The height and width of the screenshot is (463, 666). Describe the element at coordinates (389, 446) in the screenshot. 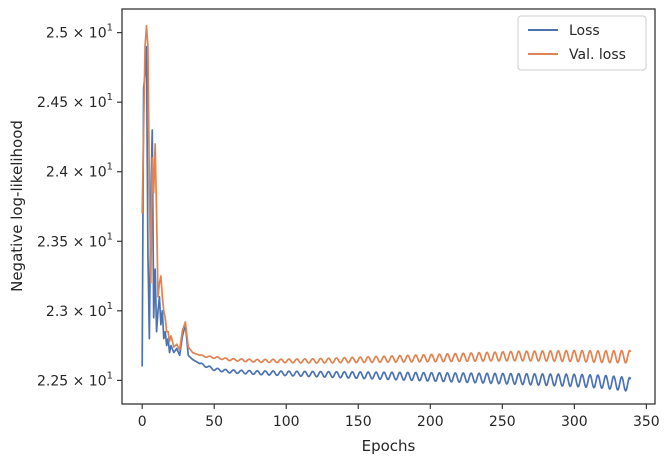

I see `x-axis-label: Epochs` at that location.